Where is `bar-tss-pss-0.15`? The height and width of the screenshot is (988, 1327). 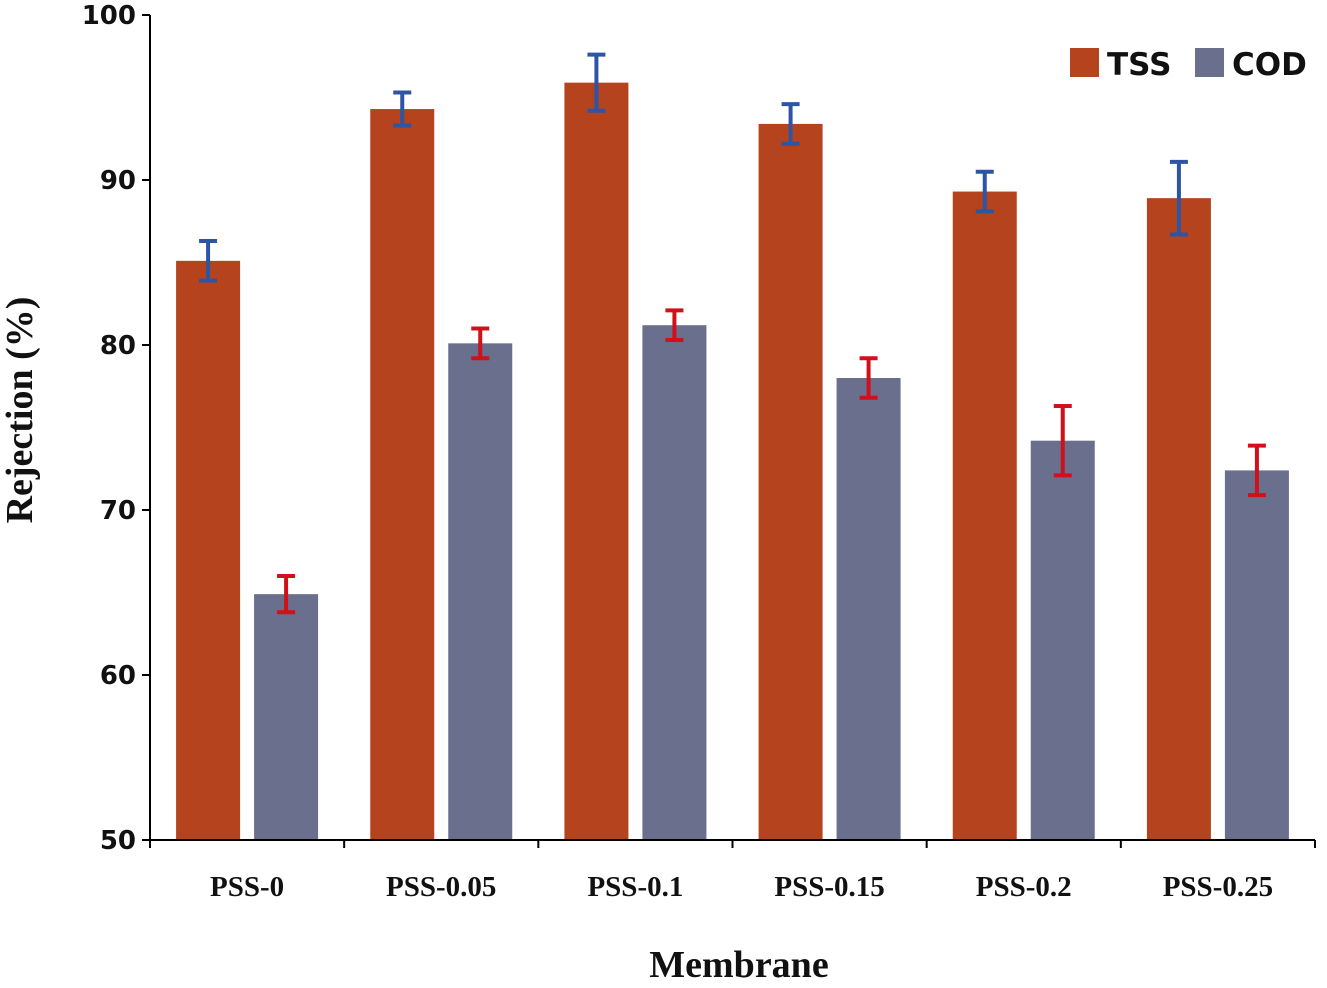
bar-tss-pss-0.15 is located at coordinates (790, 481).